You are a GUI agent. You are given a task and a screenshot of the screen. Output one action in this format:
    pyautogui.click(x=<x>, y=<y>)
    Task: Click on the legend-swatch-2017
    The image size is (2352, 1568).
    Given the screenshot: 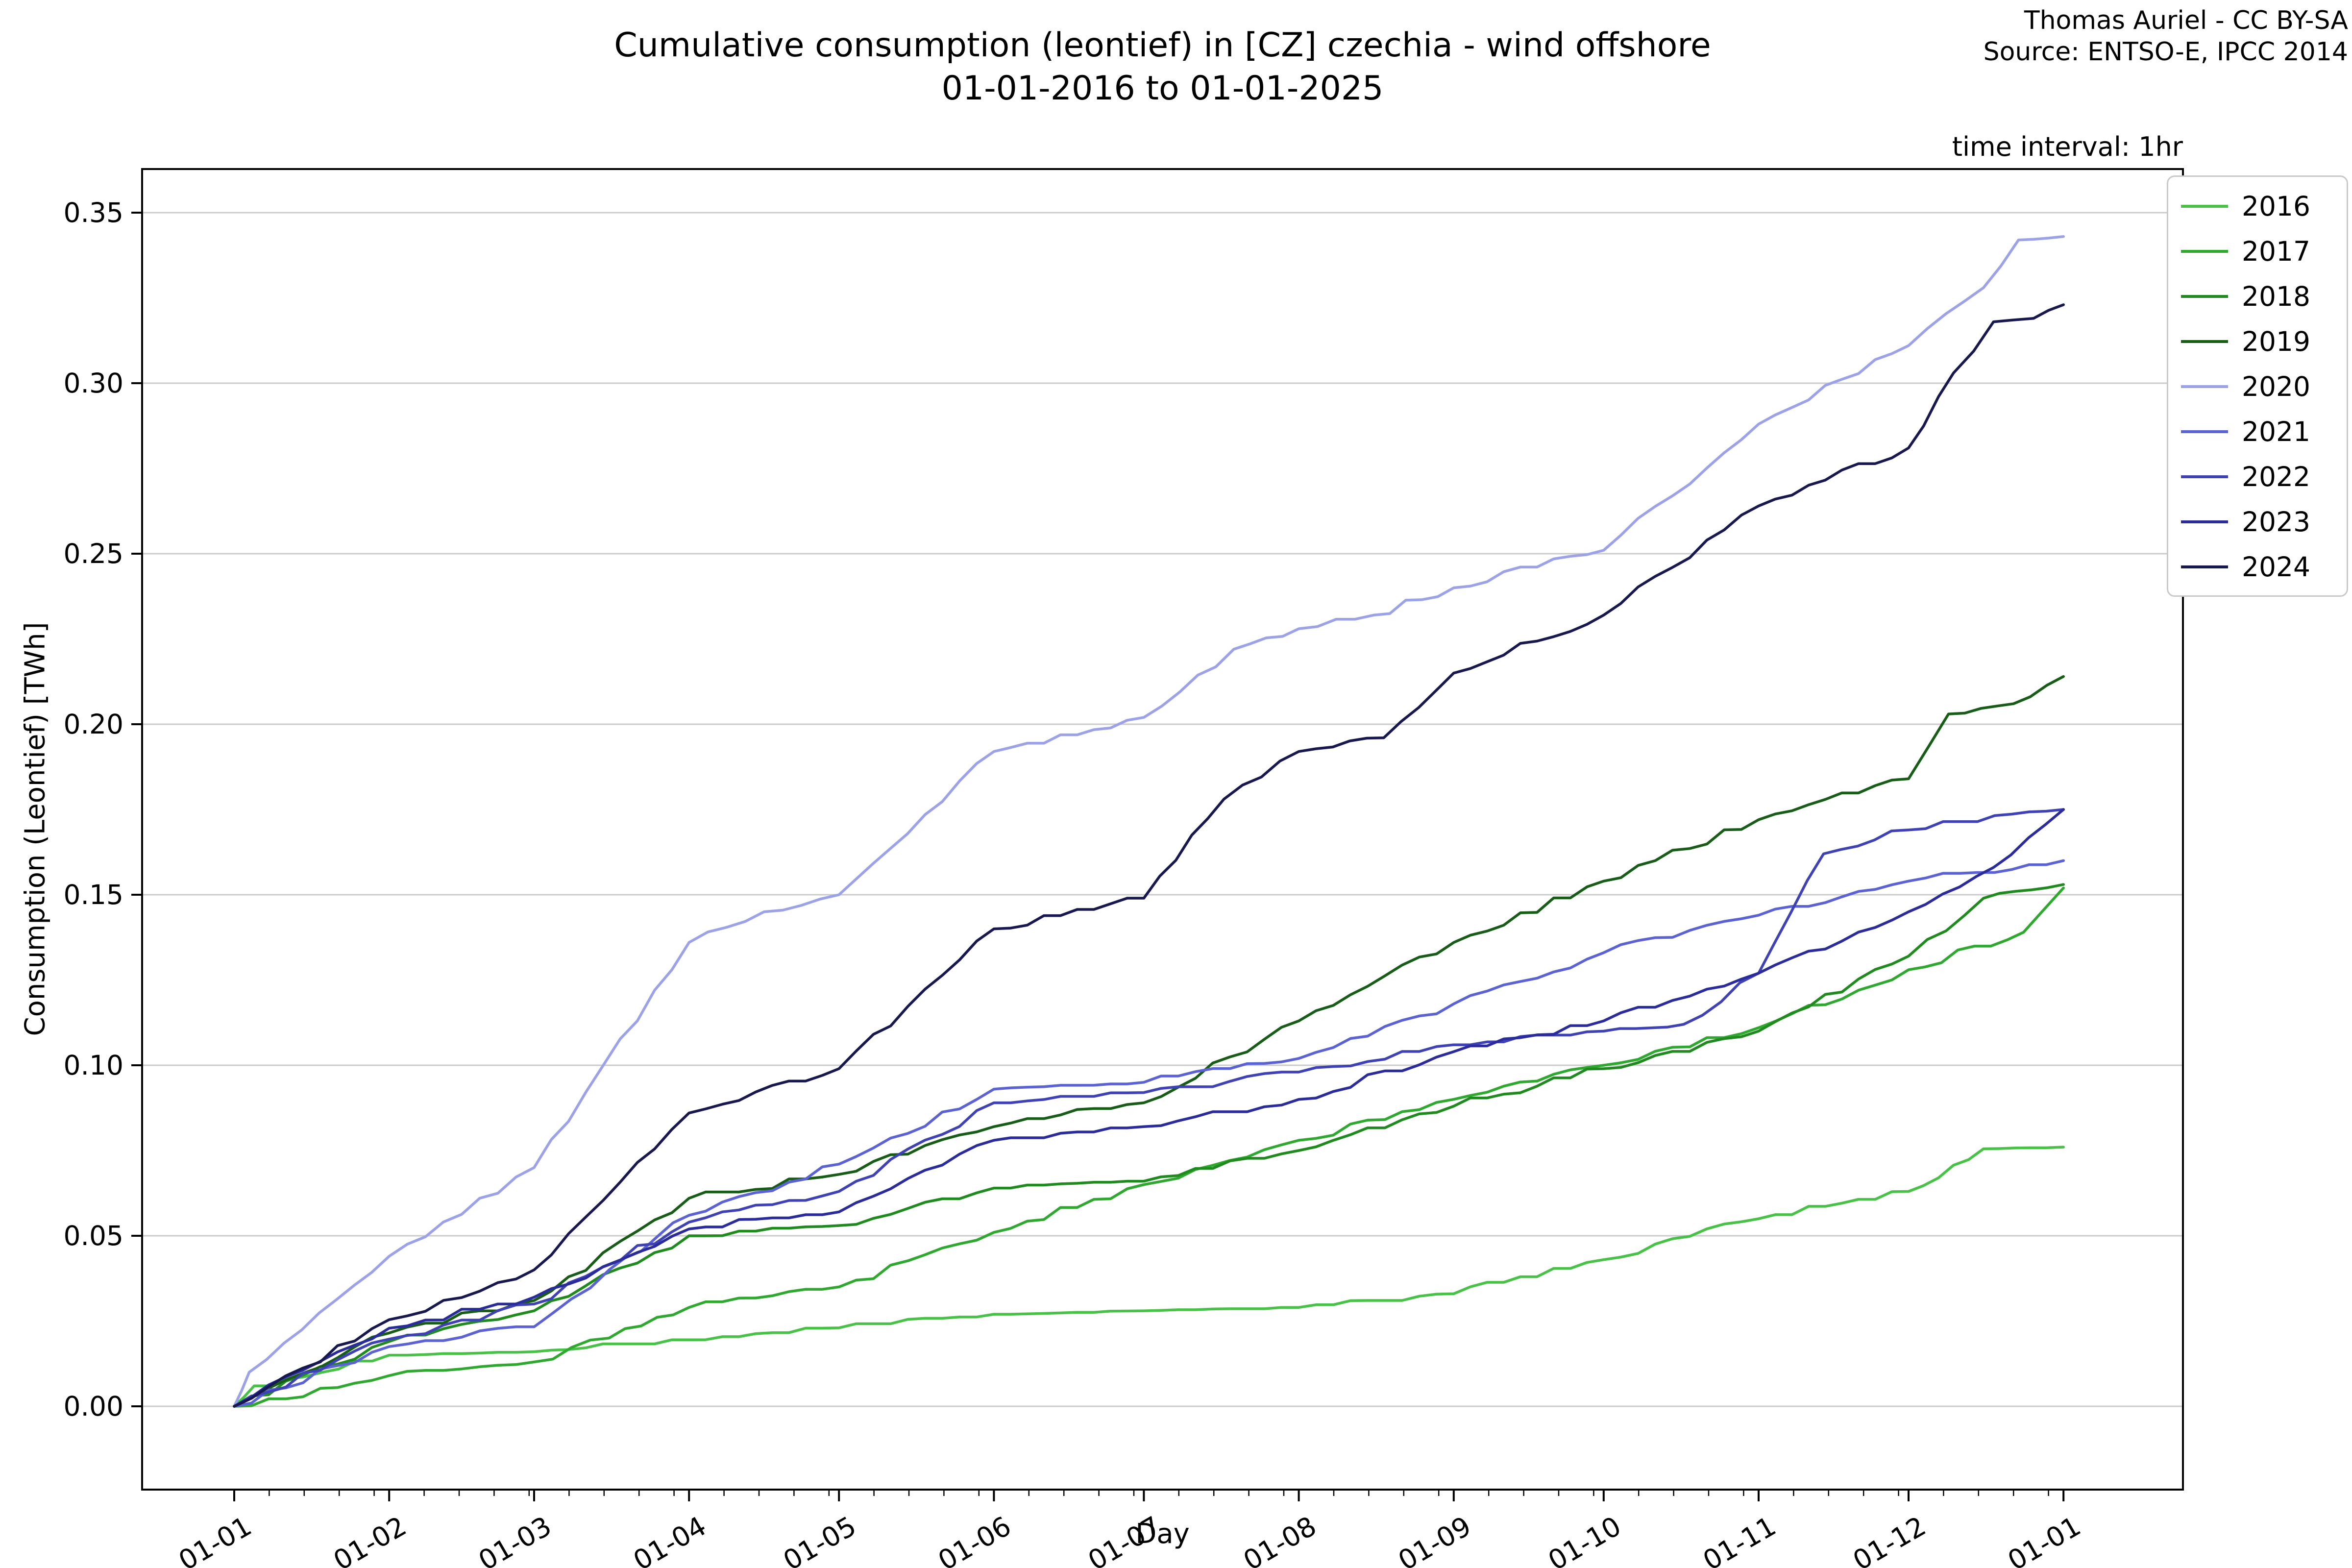 What is the action you would take?
    pyautogui.click(x=2204, y=252)
    